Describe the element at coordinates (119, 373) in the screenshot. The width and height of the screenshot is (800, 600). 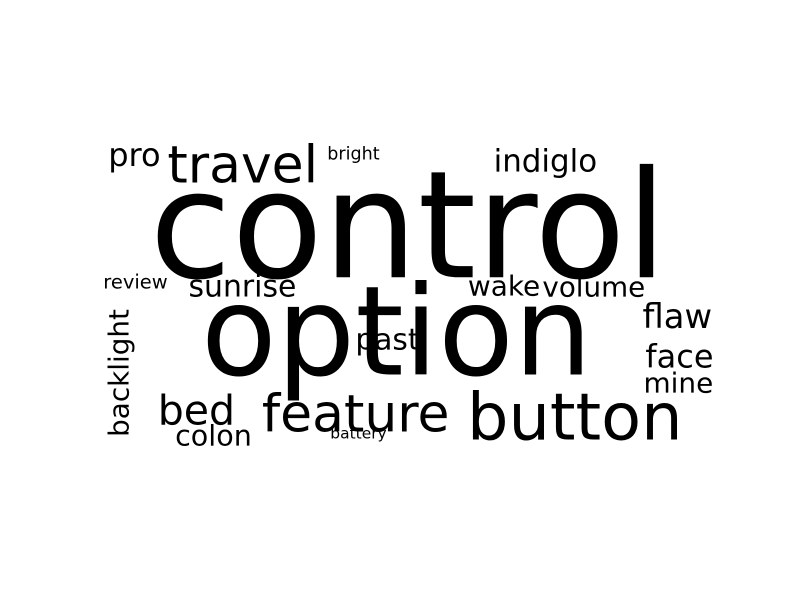
I see `word-backlight: backlight` at that location.